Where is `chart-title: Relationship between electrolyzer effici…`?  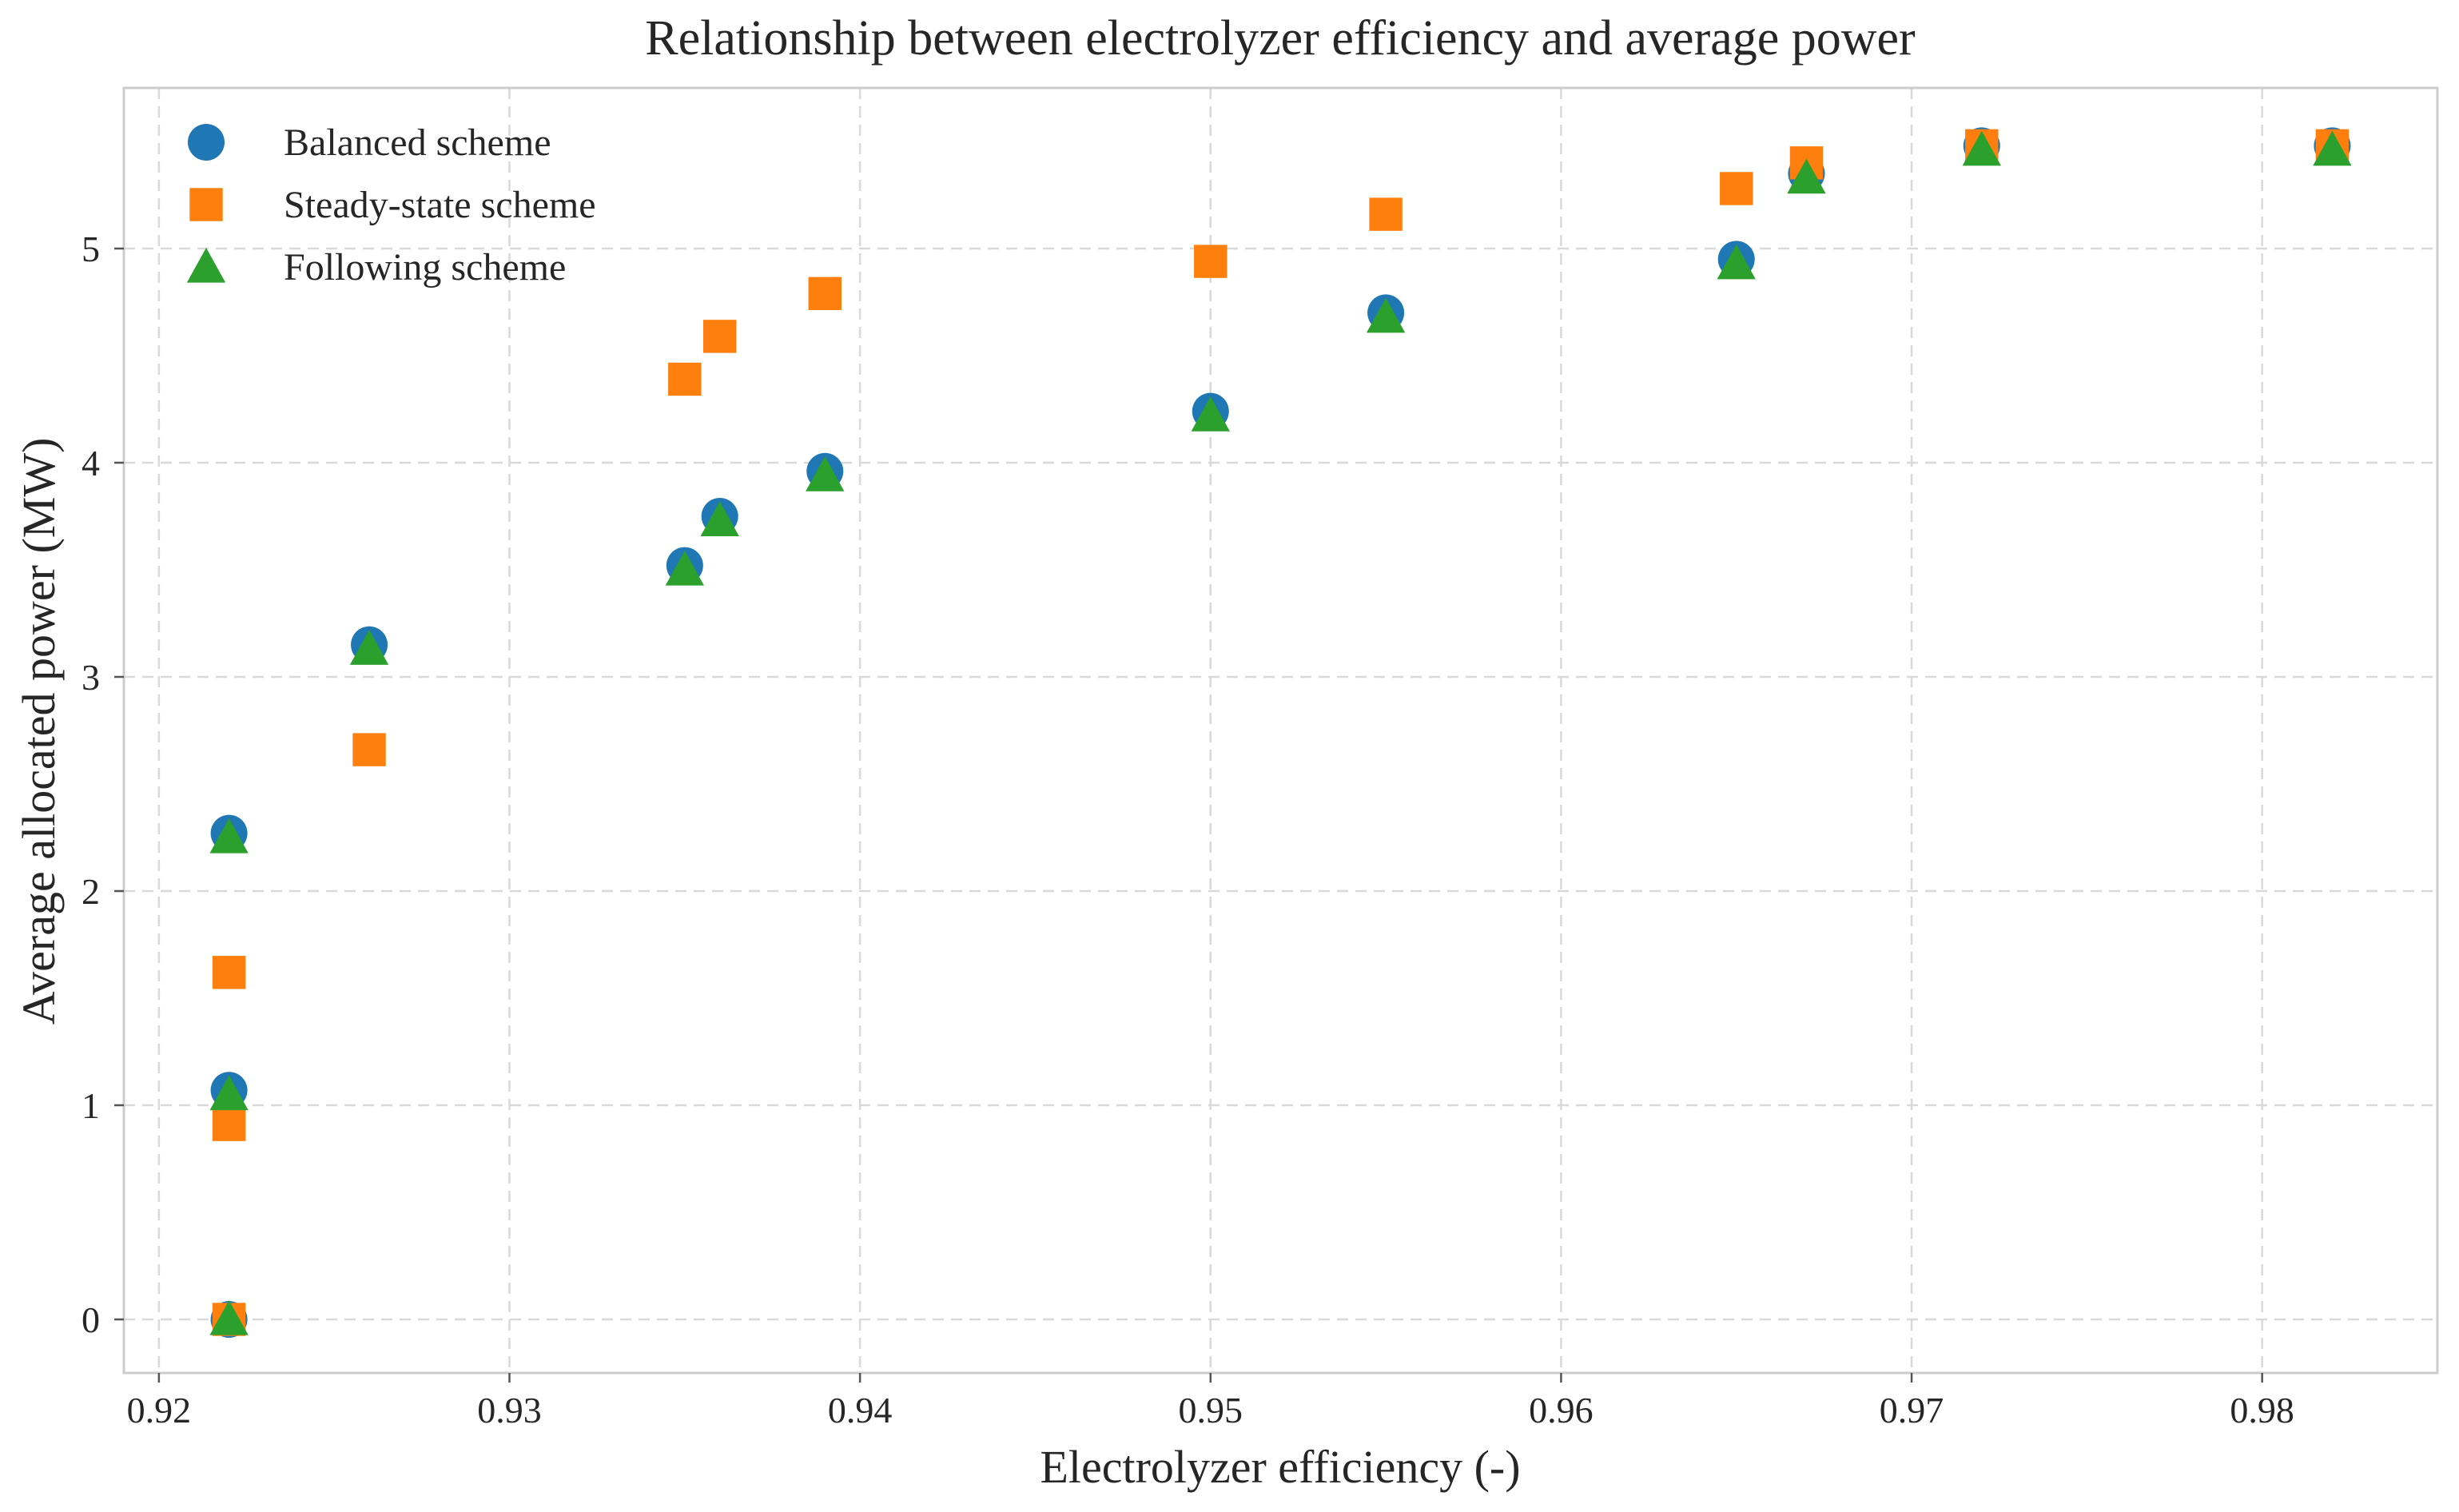
chart-title: Relationship between electrolyzer effici… is located at coordinates (1280, 38).